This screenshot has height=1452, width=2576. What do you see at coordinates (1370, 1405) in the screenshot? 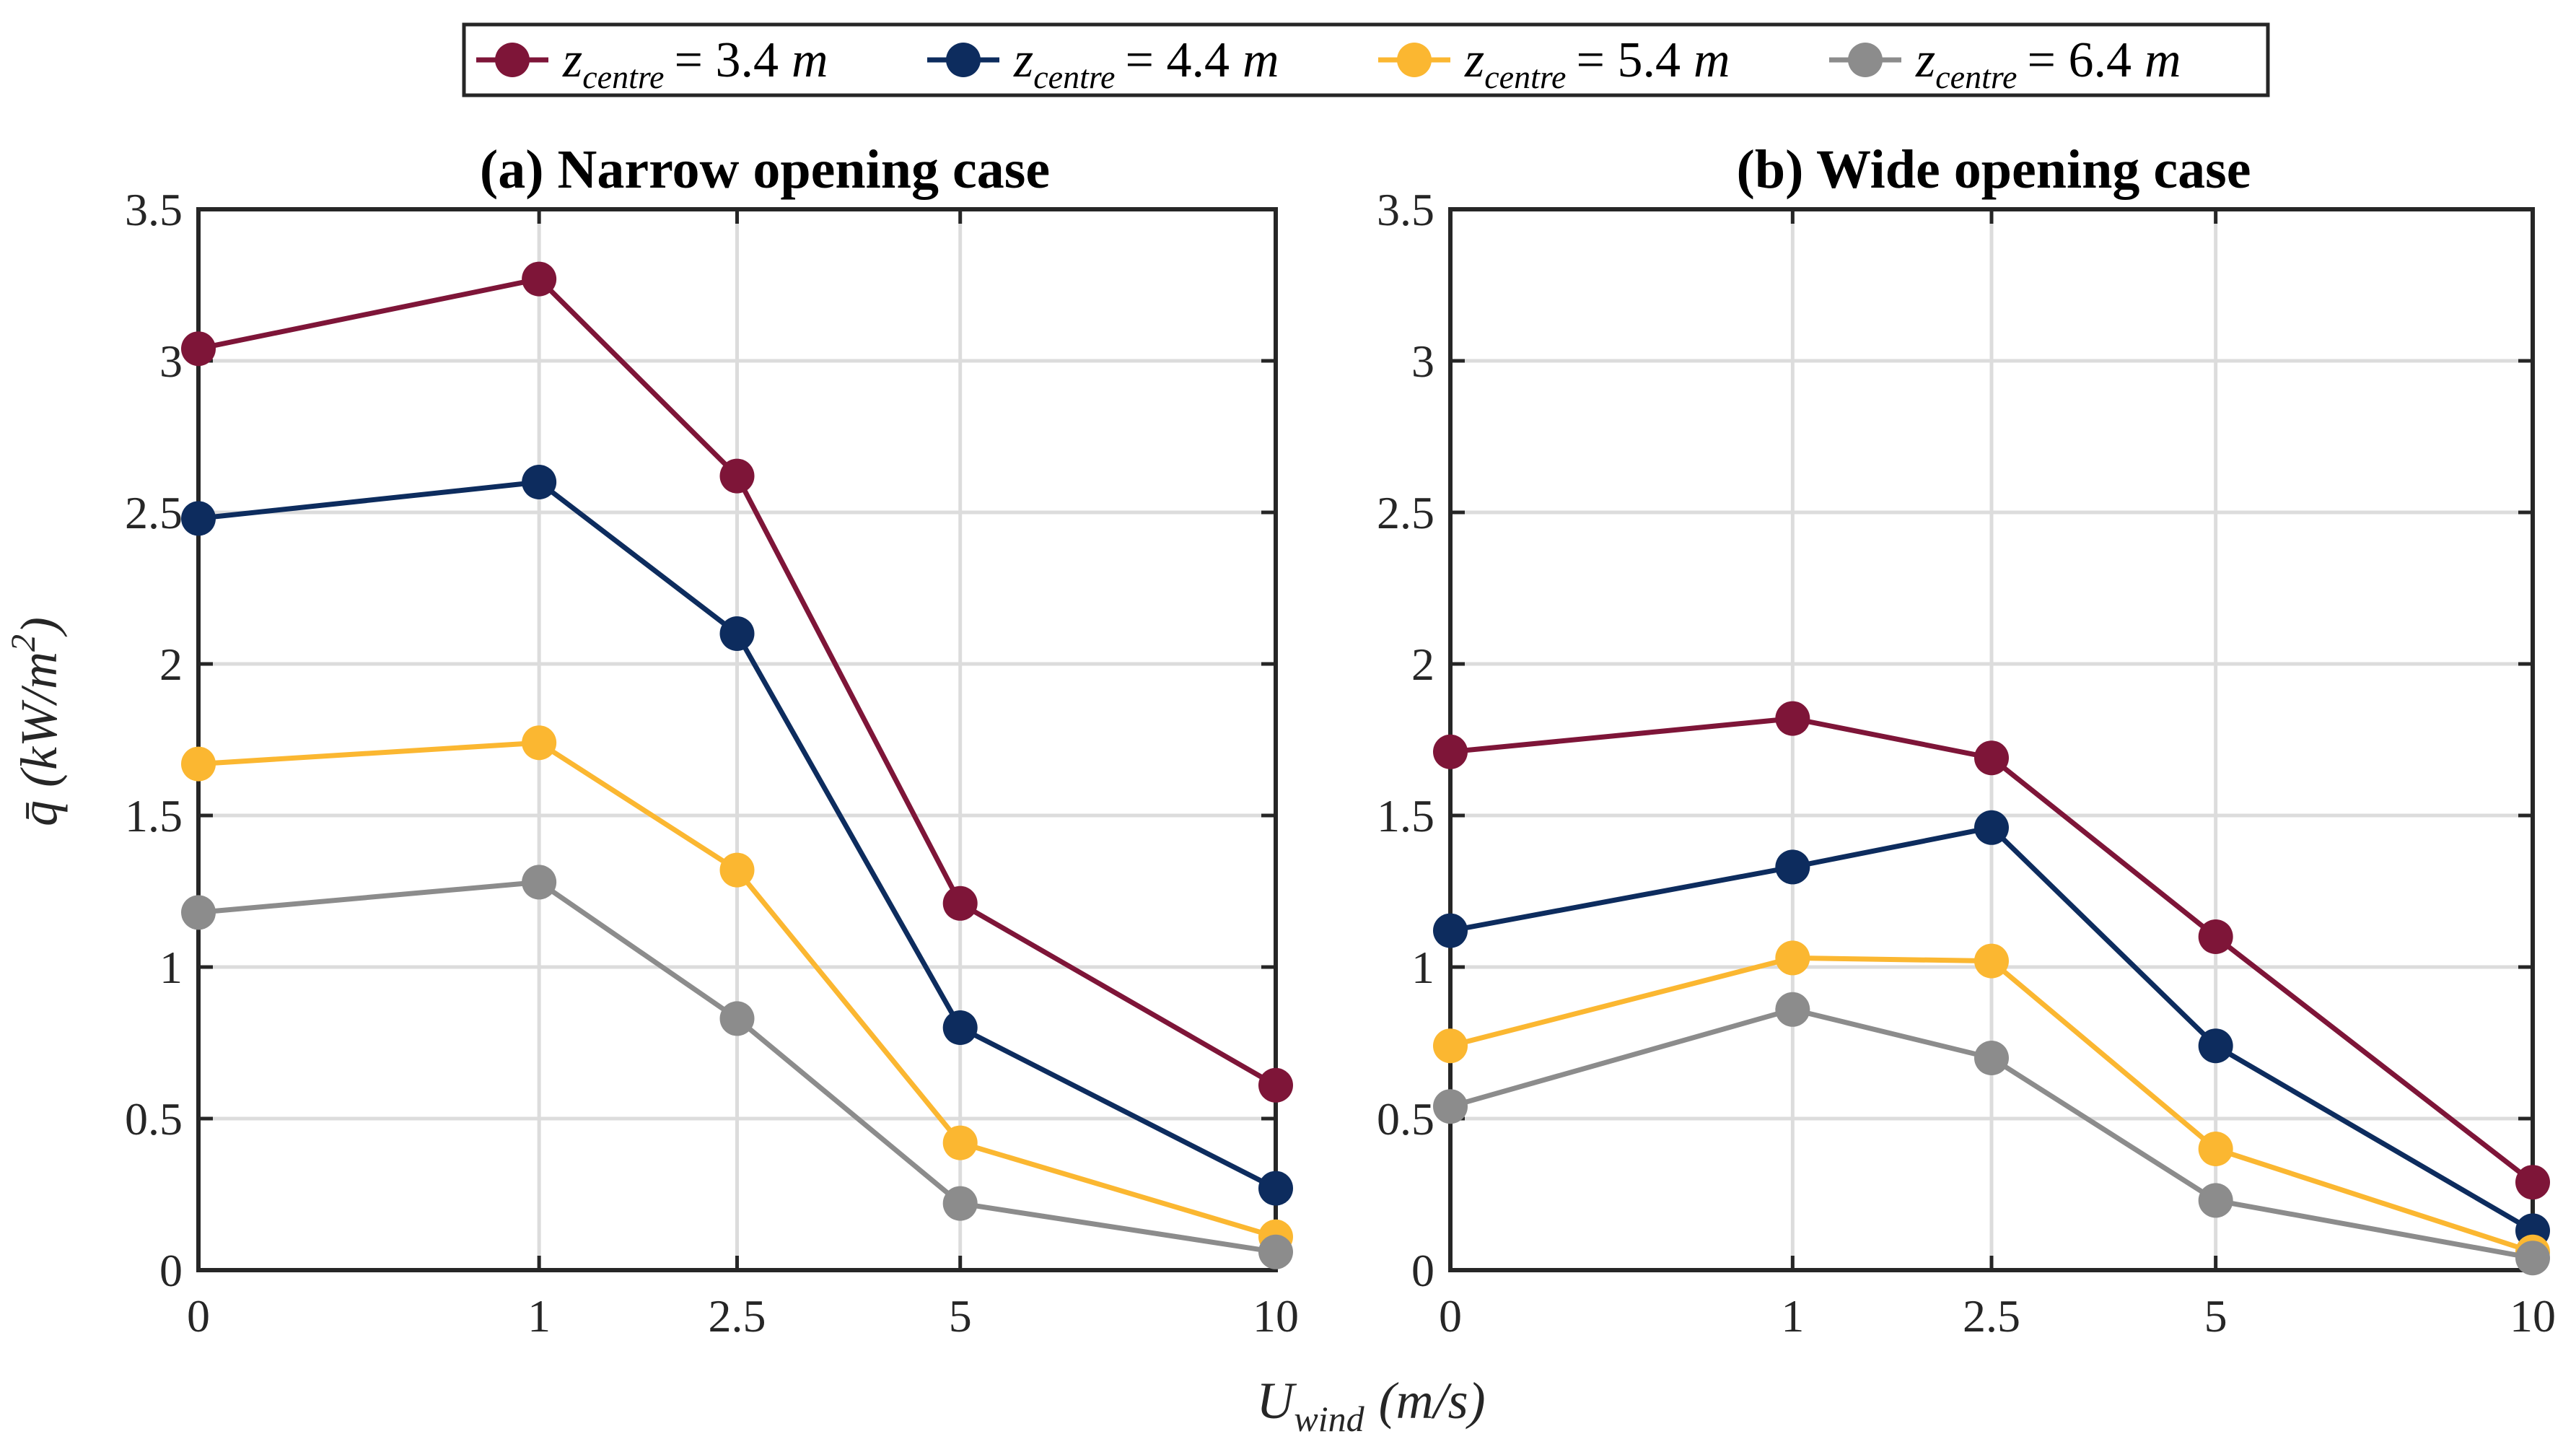
I see `x-axis-label: Uwind (m/s)` at bounding box center [1370, 1405].